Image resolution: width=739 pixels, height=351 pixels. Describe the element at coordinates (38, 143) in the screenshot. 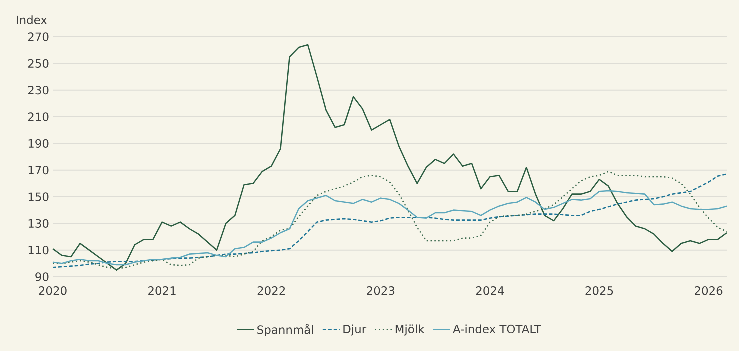

I see `y-tick-label: 190` at that location.